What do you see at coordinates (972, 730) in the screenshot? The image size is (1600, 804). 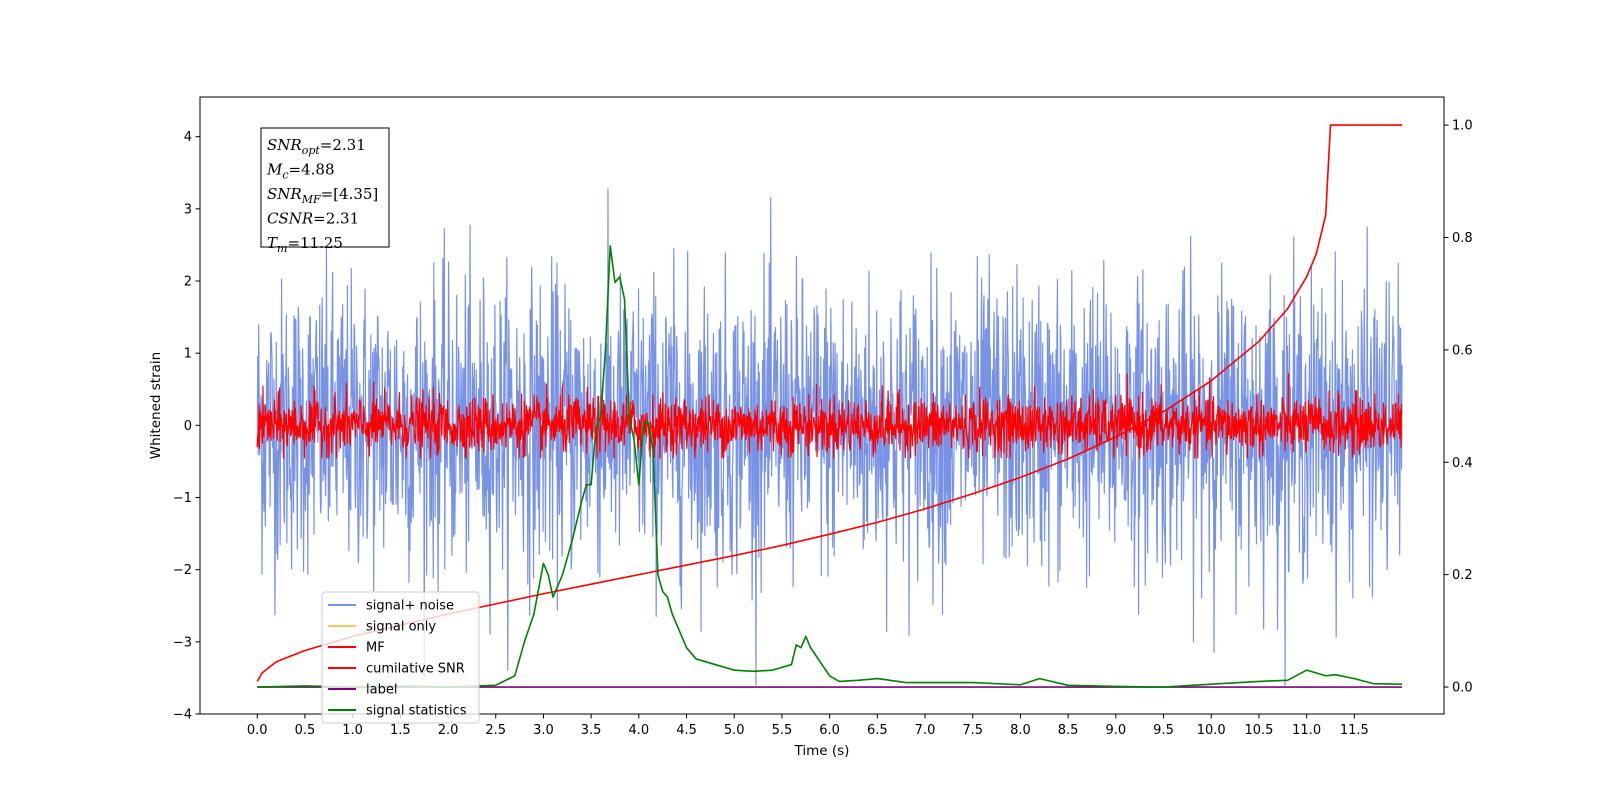 I see `x-tick-label: 7.5` at bounding box center [972, 730].